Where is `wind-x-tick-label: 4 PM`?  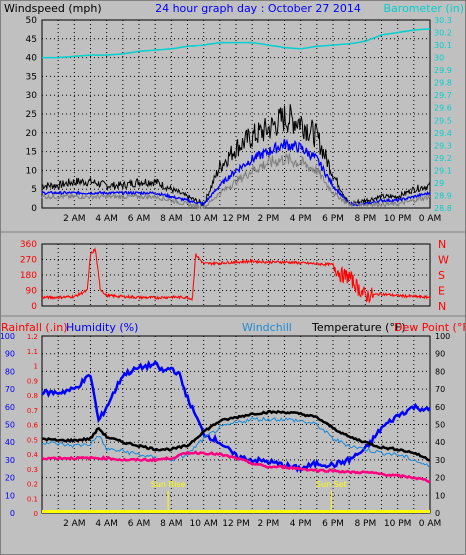
wind-x-tick-label: 4 PM is located at coordinates (301, 219).